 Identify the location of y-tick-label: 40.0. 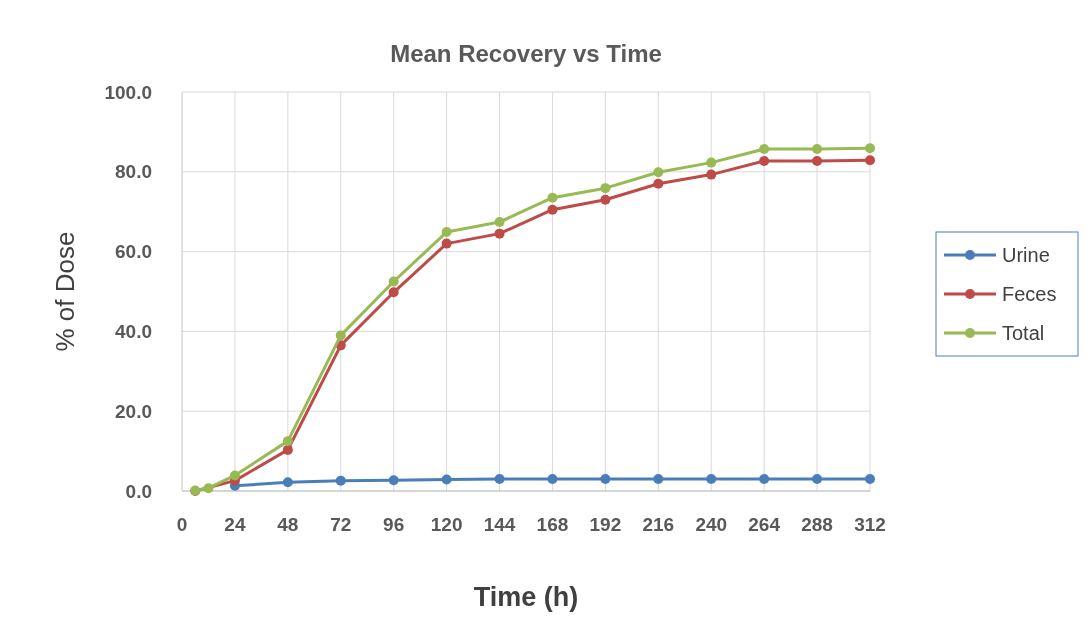
(133, 332).